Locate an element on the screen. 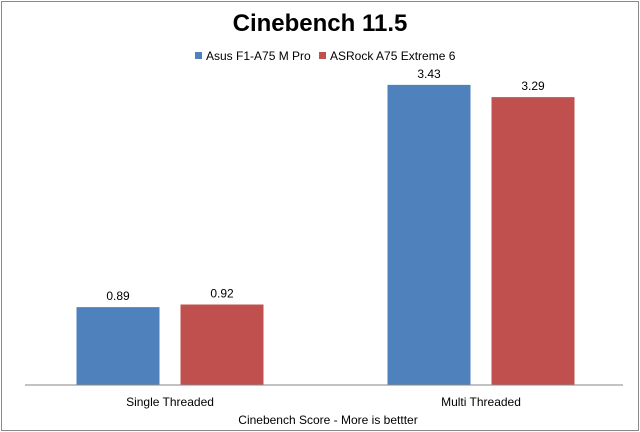  bar-multi-threaded-asus-f1-a75-m-pro is located at coordinates (429, 234).